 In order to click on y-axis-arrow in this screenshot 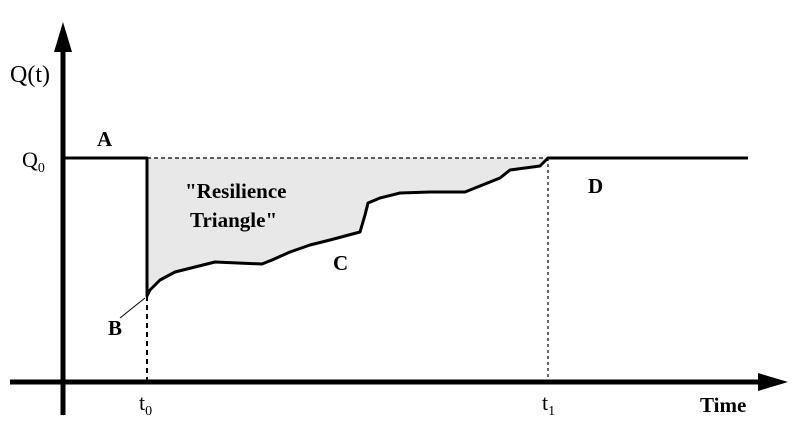, I will do `click(63, 37)`.